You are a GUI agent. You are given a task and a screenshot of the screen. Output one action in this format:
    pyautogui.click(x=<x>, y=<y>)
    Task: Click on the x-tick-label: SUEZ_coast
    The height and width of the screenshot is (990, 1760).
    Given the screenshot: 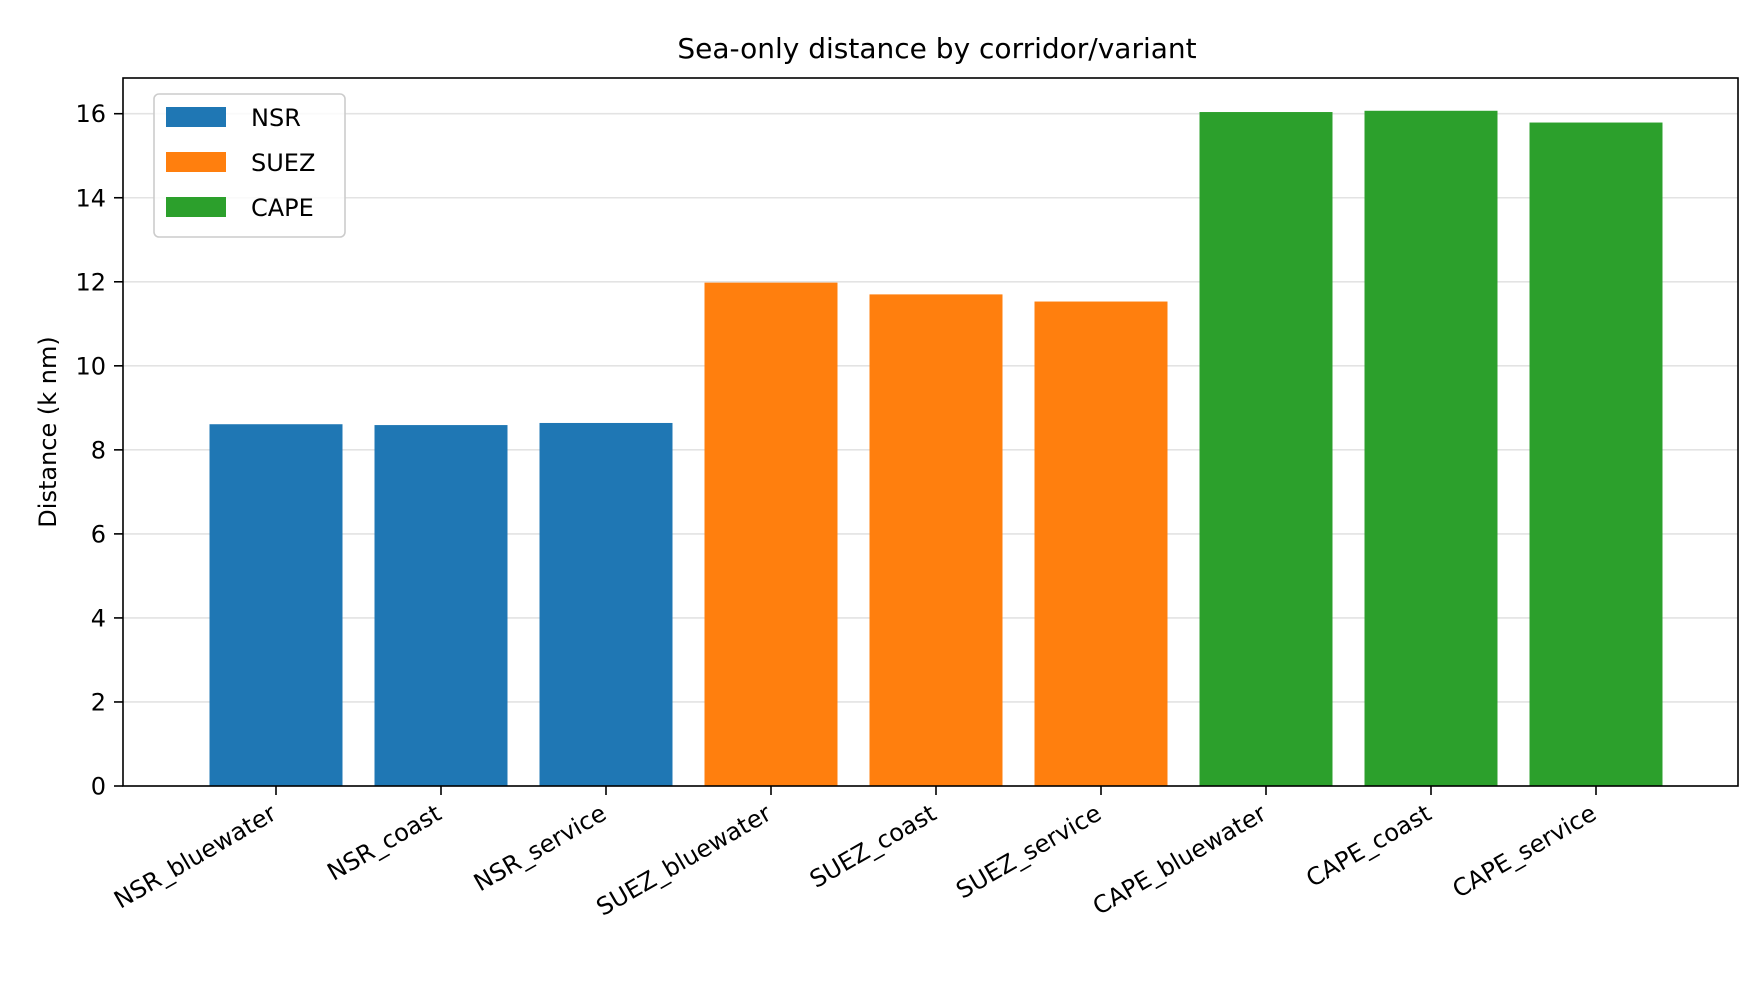 What is the action you would take?
    pyautogui.click(x=873, y=846)
    